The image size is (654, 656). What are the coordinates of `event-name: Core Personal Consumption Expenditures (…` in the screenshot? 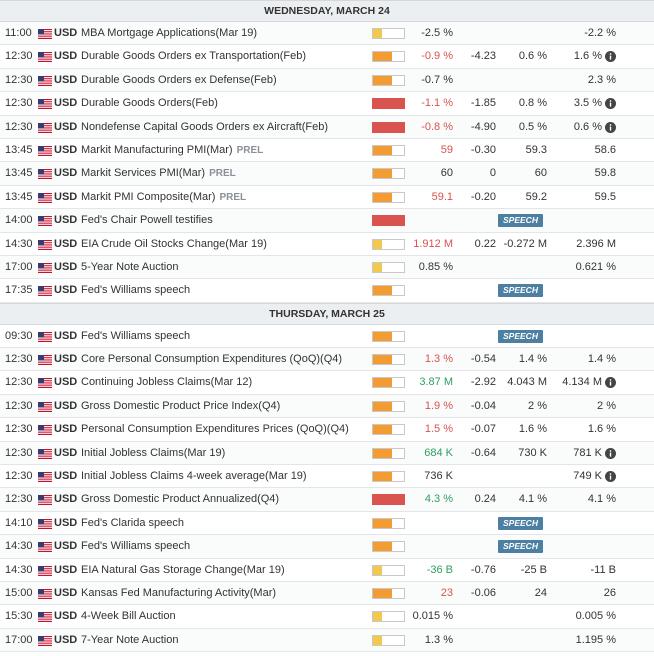 It's located at (226, 359).